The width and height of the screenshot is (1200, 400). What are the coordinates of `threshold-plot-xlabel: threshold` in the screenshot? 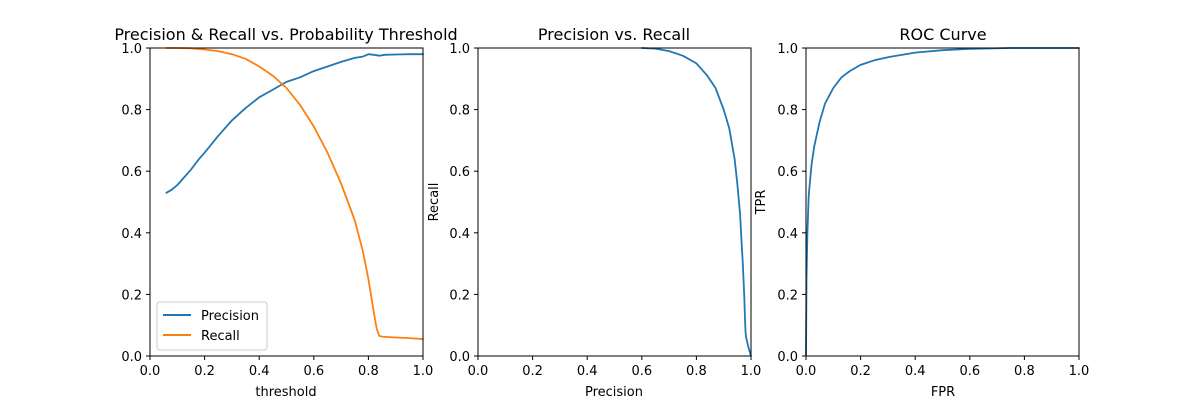 It's located at (285, 392).